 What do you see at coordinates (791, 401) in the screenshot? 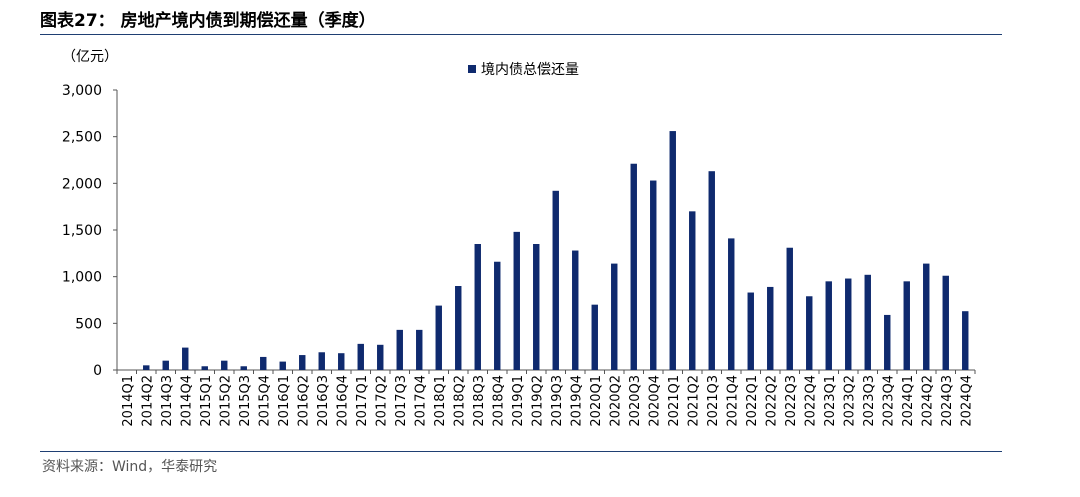
I see `x-tick-label: 2022Q3` at bounding box center [791, 401].